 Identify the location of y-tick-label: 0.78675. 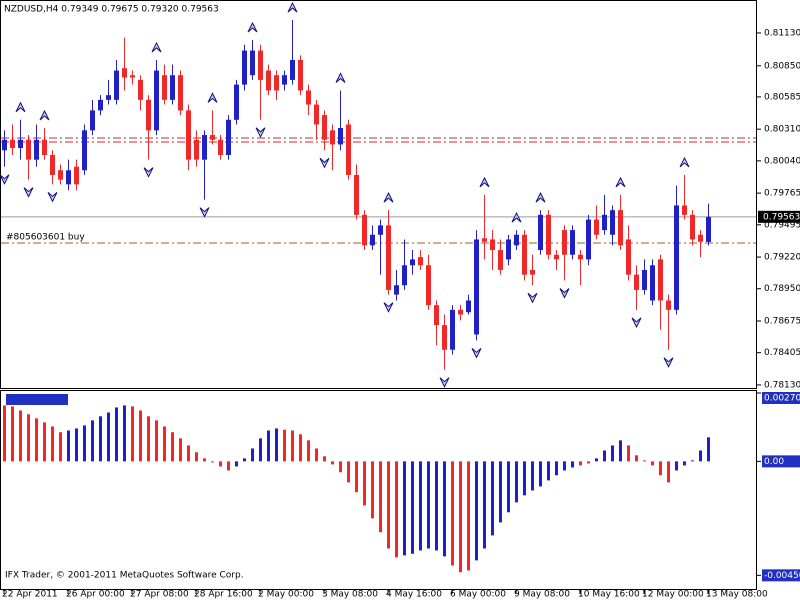
(782, 322).